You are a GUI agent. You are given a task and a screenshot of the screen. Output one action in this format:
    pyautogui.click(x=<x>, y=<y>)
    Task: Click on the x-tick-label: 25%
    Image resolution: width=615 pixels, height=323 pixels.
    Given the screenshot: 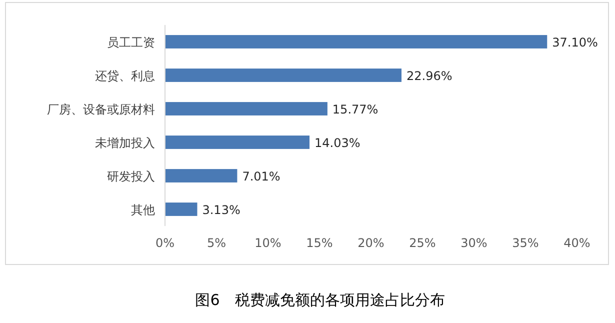 What is the action you would take?
    pyautogui.click(x=422, y=243)
    